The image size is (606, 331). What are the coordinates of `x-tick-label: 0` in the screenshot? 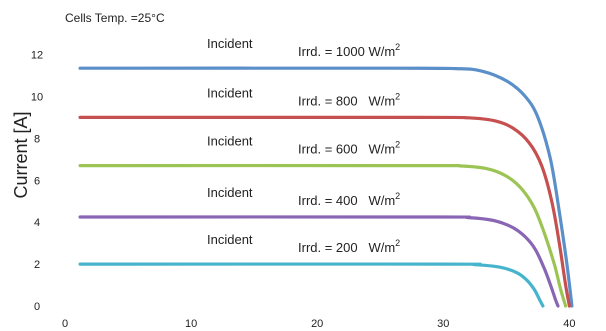 It's located at (65, 324).